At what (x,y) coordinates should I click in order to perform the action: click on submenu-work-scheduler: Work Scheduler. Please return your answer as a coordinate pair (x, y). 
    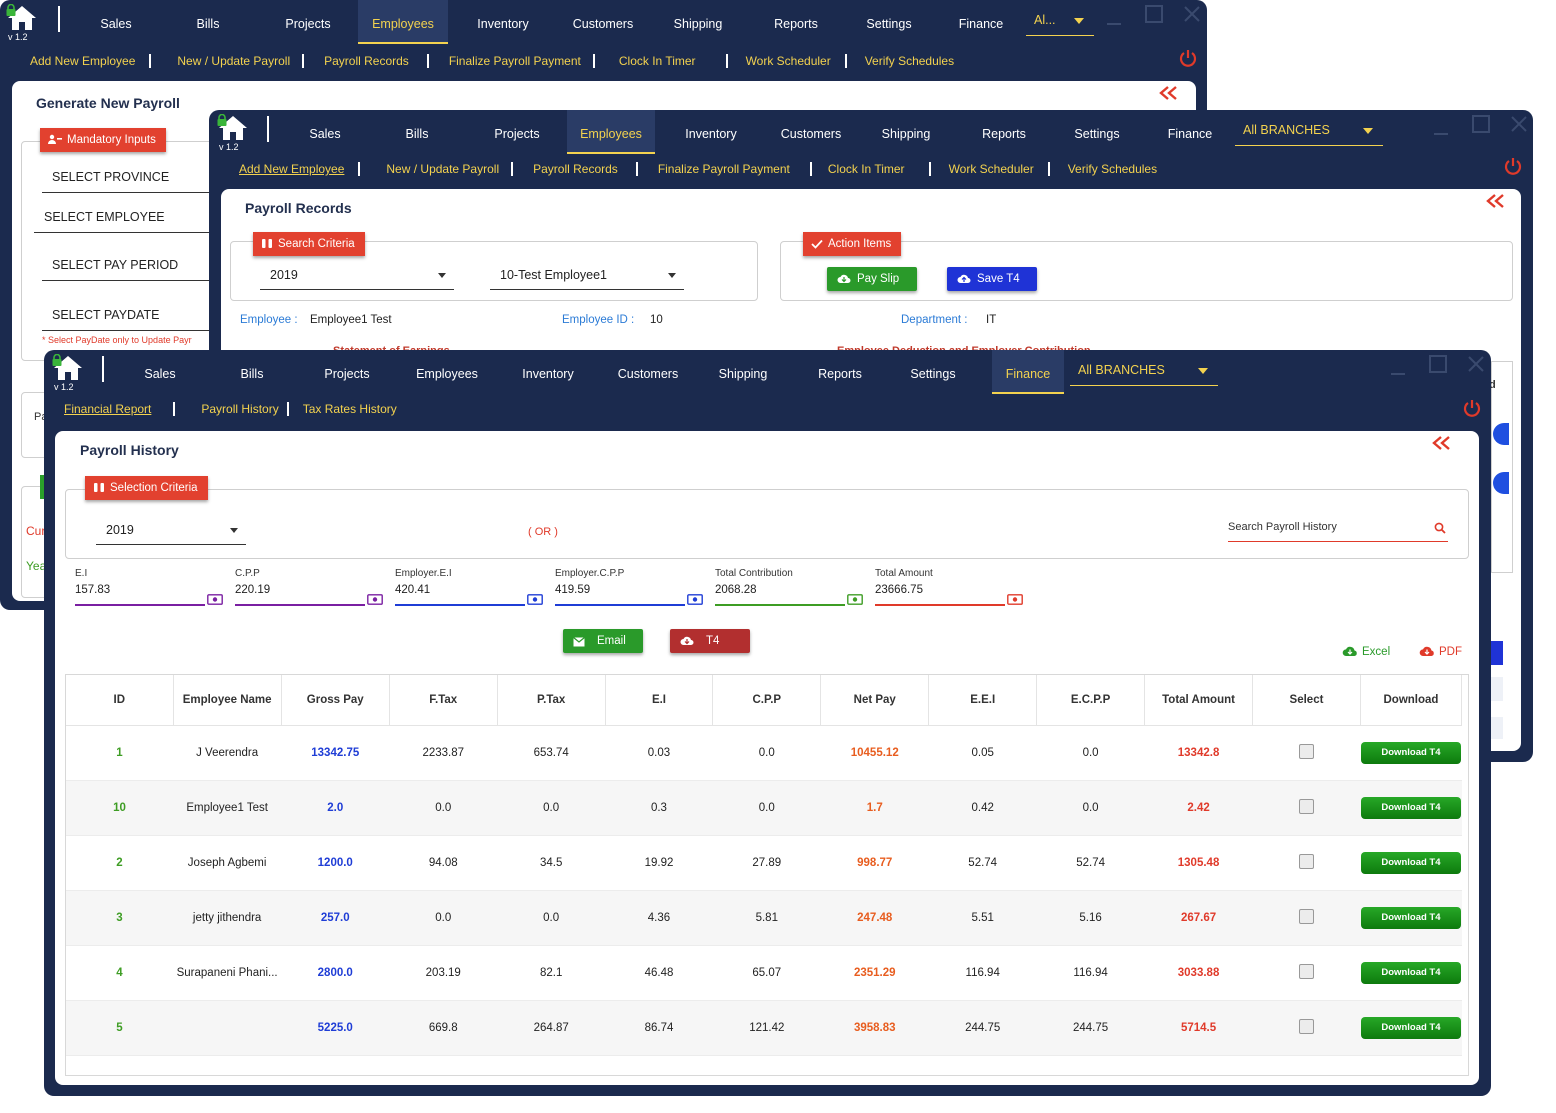
    Looking at the image, I should click on (787, 61).